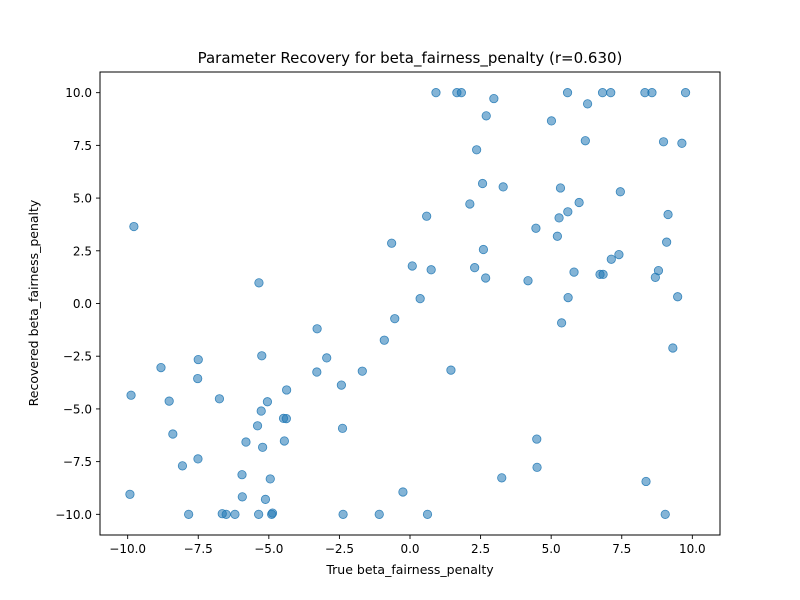 The width and height of the screenshot is (800, 600). What do you see at coordinates (82, 146) in the screenshot?
I see `y-tick-label: 7.5` at bounding box center [82, 146].